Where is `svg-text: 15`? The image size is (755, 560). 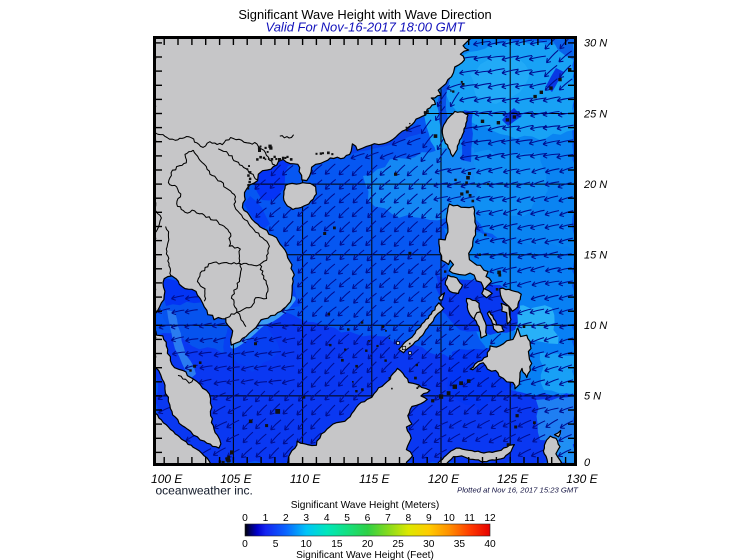 svg-text: 15 is located at coordinates (337, 544).